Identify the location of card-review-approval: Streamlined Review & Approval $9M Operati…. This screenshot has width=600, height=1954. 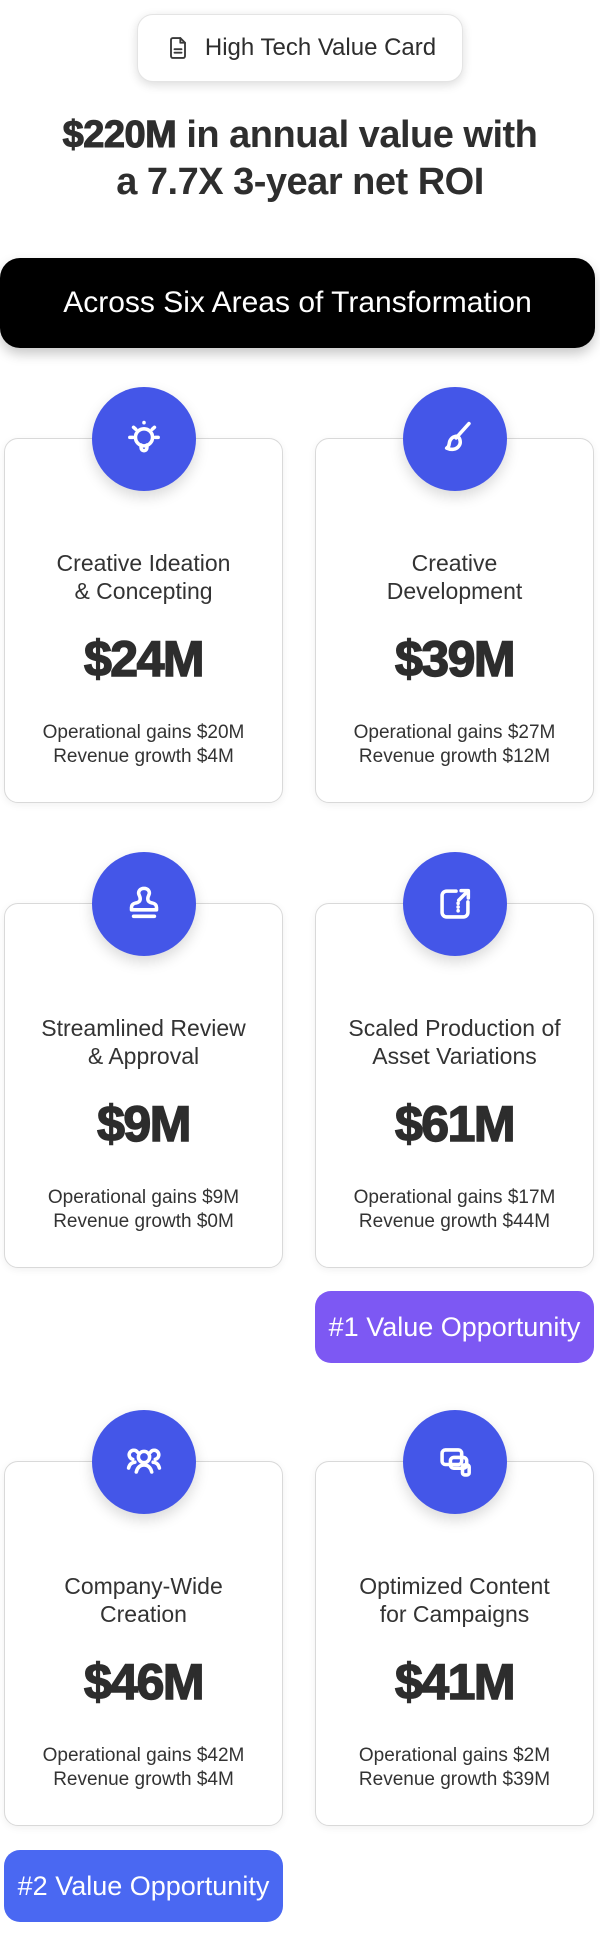
(143, 1060).